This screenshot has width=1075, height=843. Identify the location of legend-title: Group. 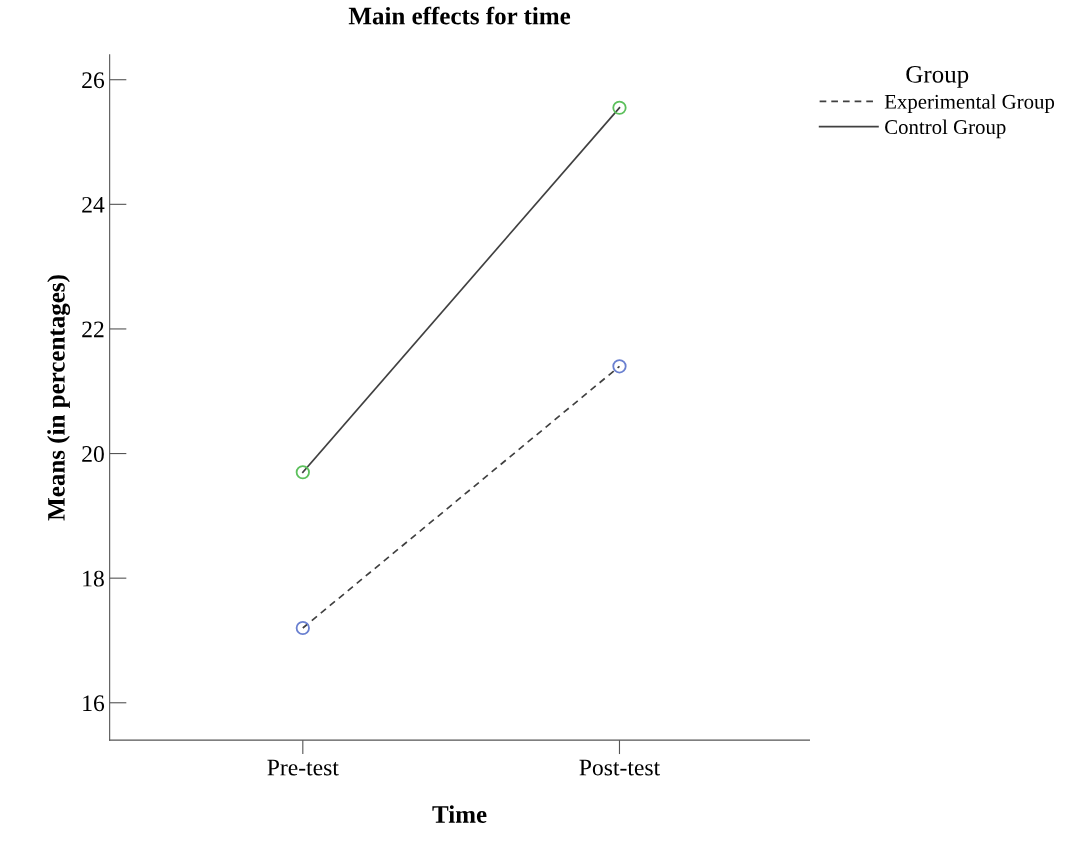
(937, 76).